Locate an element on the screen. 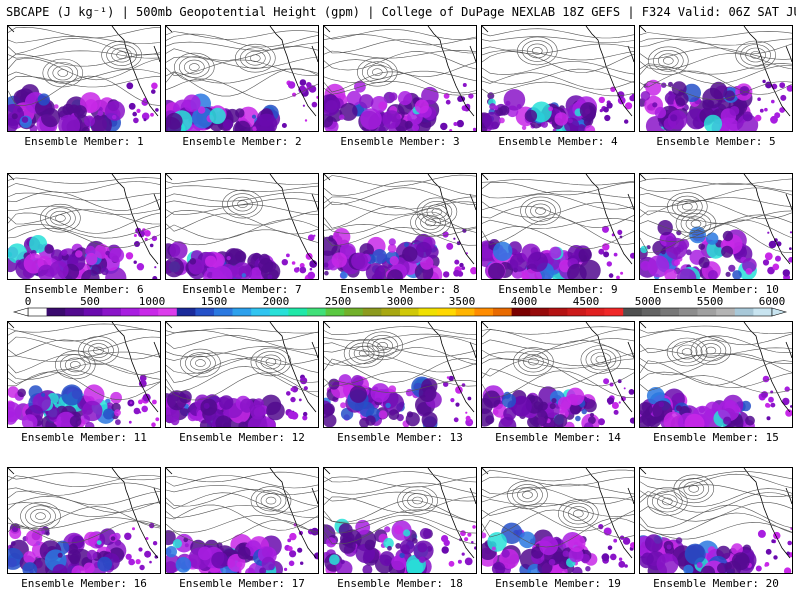 The height and width of the screenshot is (600, 800). sbcape-colorbar is located at coordinates (400, 312).